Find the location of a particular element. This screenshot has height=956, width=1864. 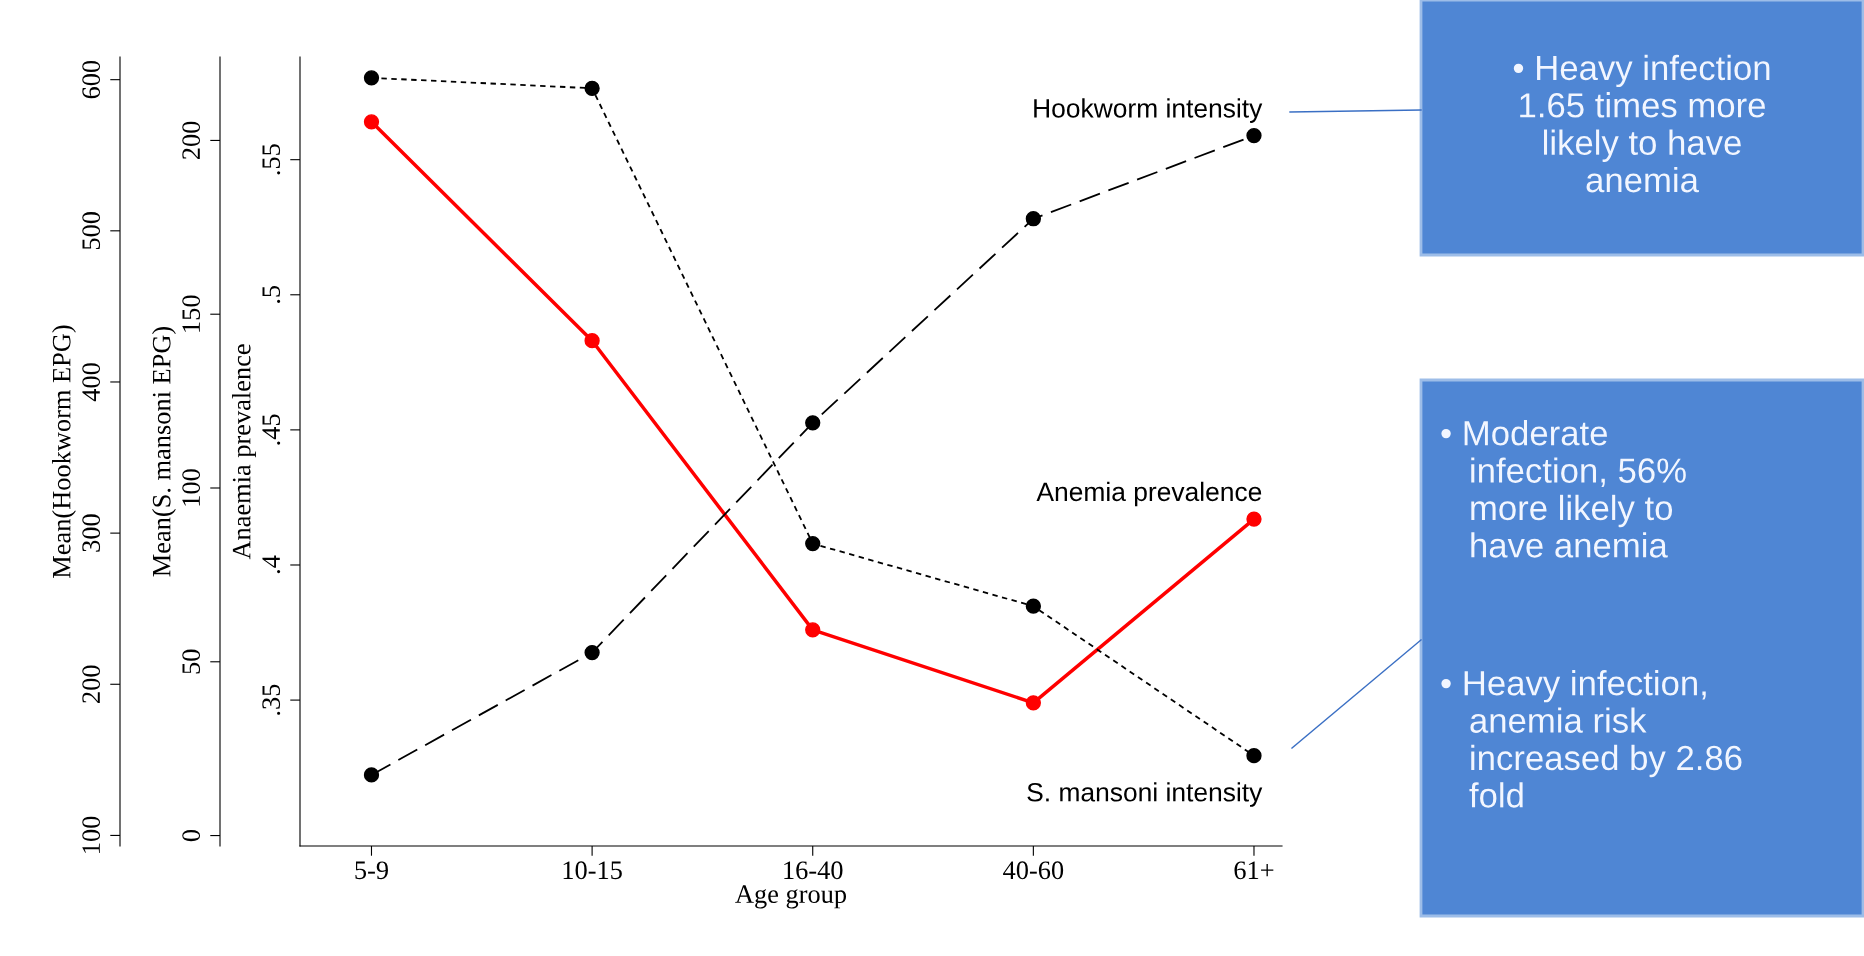

y2-tick-label: 0 is located at coordinates (191, 835).